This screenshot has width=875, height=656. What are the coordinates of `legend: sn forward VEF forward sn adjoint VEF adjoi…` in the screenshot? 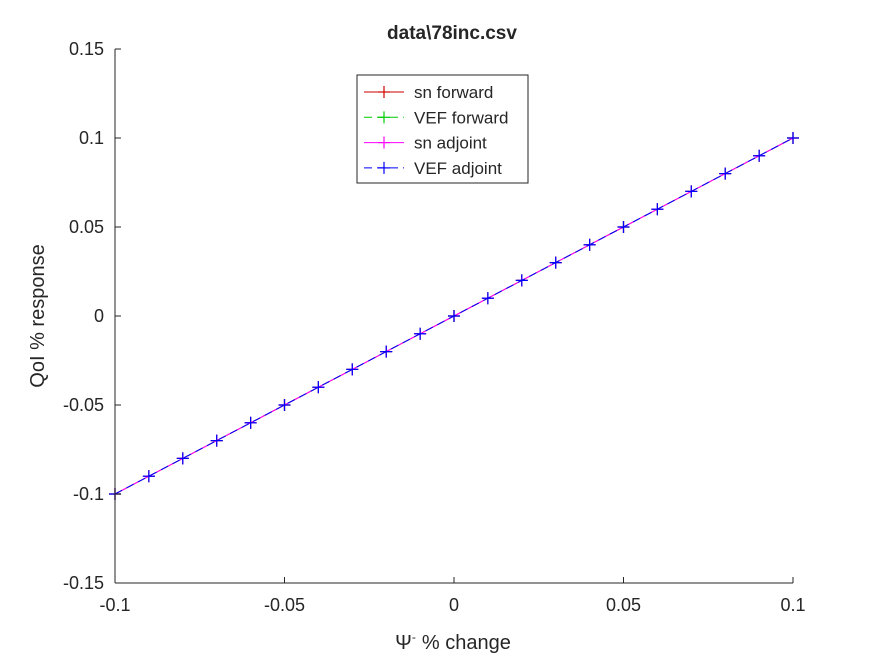 It's located at (442, 129).